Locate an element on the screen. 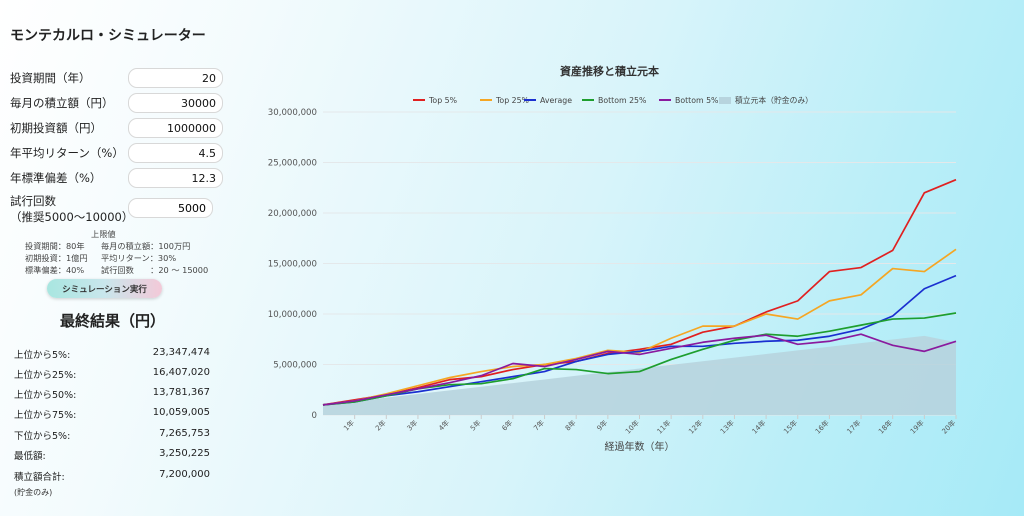  result-label: 上位から5%: is located at coordinates (42, 355).